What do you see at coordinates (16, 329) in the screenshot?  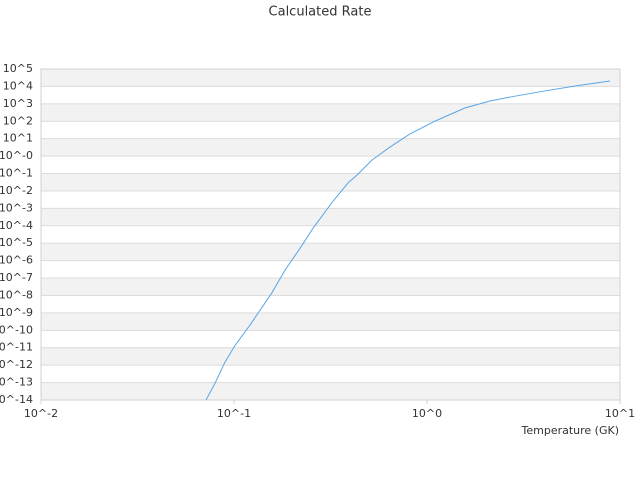 I see `y-tick-label: 10^-10` at bounding box center [16, 329].